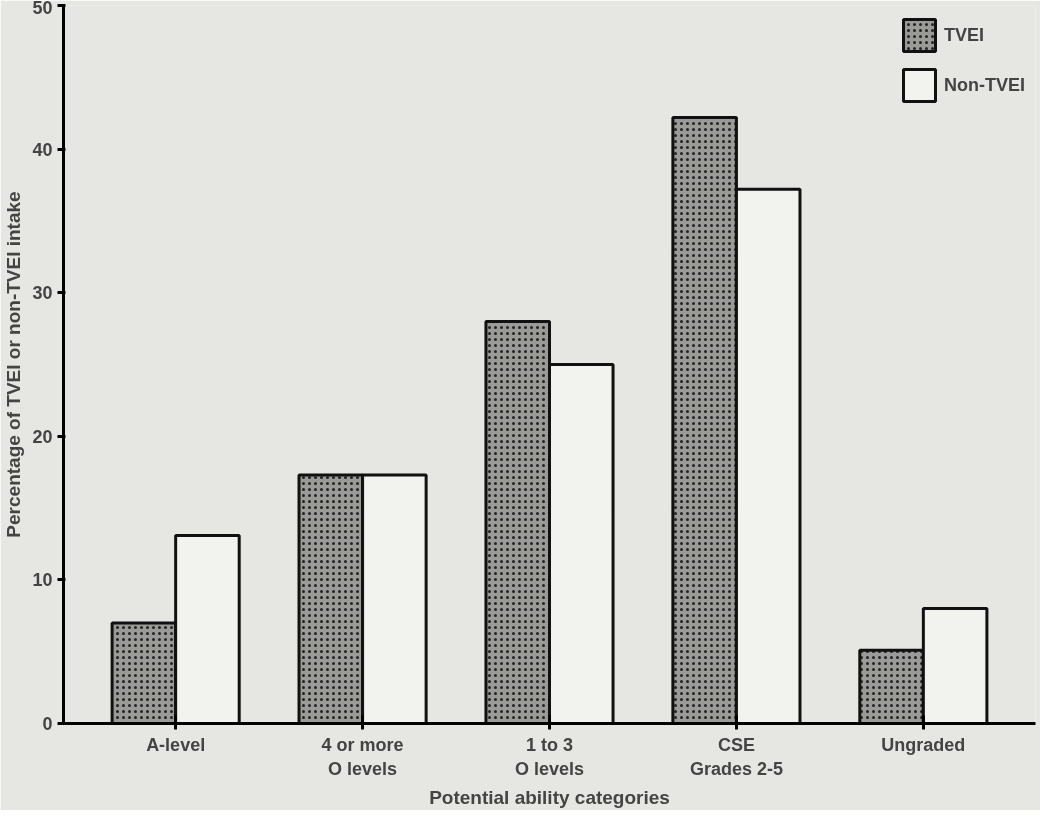 The width and height of the screenshot is (1056, 825). I want to click on x-tick-label: 4 or more O levels, so click(362, 756).